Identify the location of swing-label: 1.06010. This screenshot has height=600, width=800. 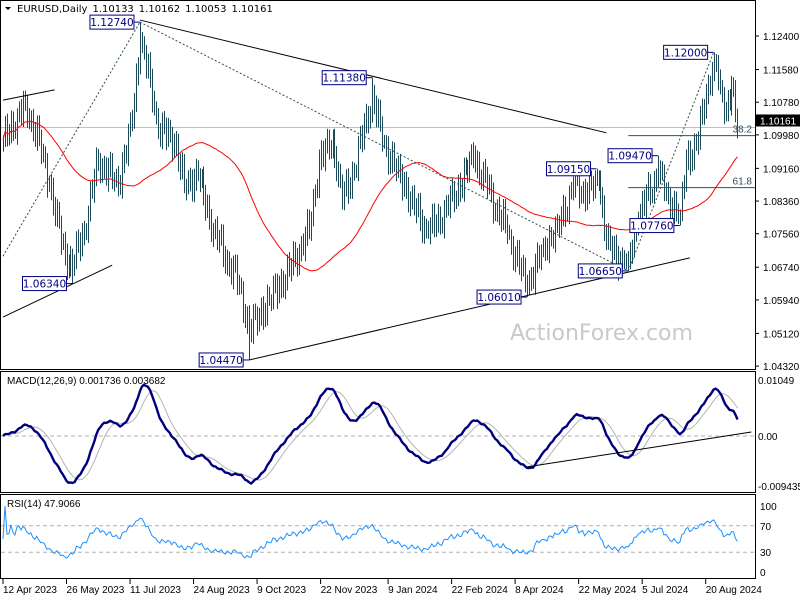
(498, 298).